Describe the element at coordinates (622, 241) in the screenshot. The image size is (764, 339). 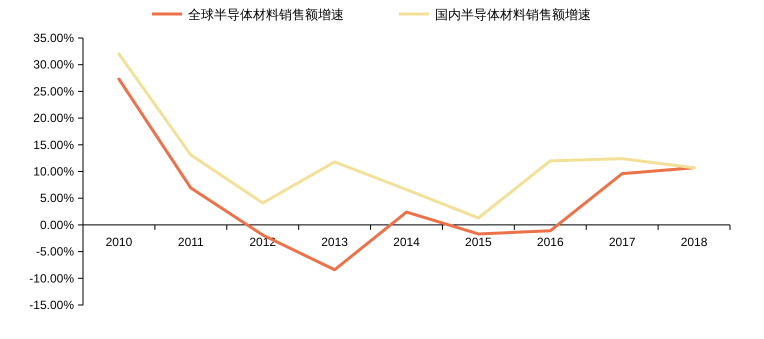
I see `x-tick-label: 2017` at that location.